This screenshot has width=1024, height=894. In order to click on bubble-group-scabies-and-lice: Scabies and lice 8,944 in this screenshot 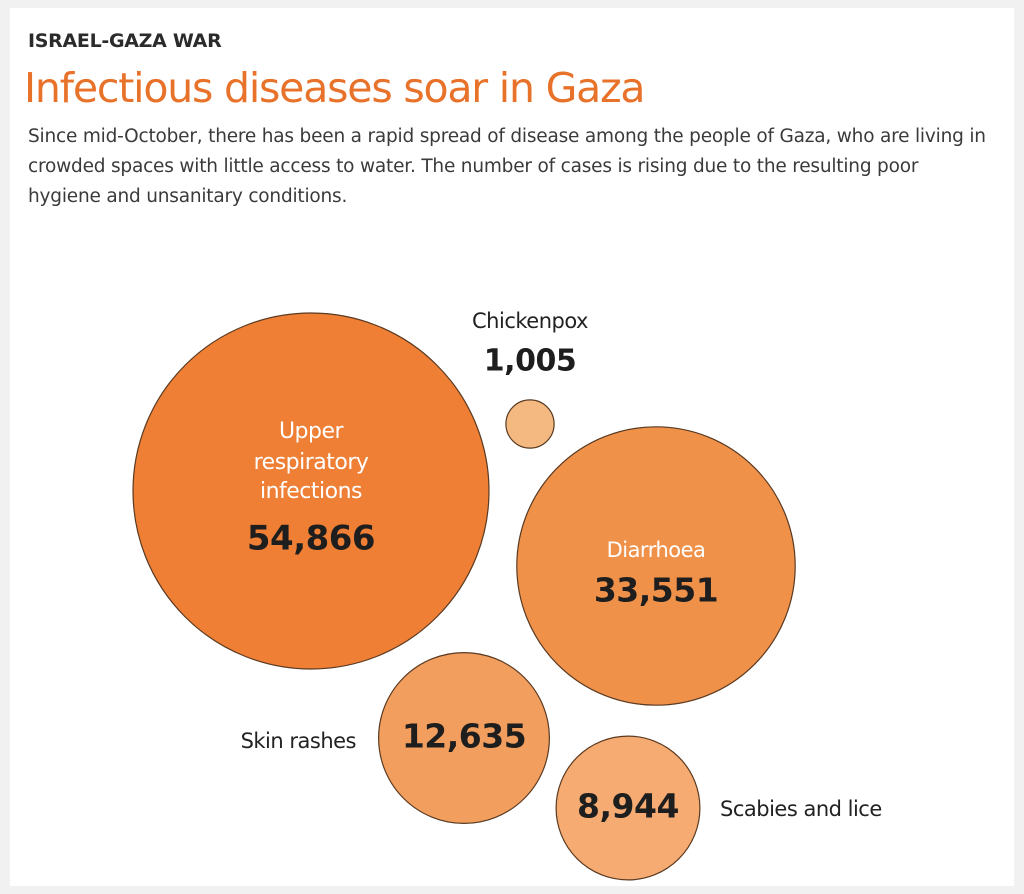, I will do `click(718, 808)`.